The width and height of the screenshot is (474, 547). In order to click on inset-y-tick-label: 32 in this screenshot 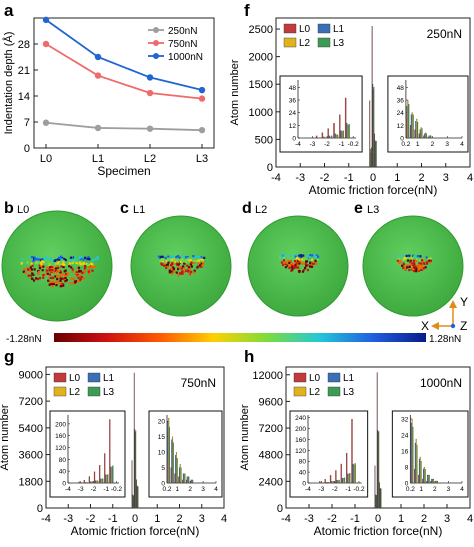, I will do `click(405, 420)`.